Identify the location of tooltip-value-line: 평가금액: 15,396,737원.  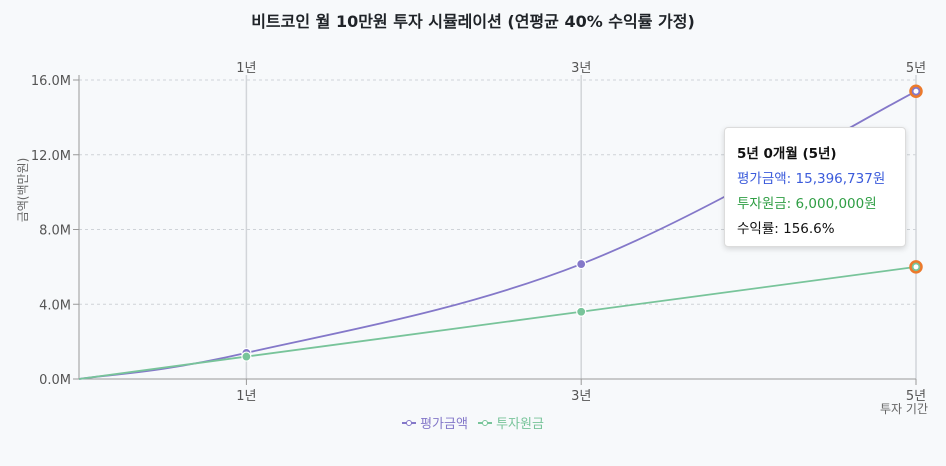
(811, 179).